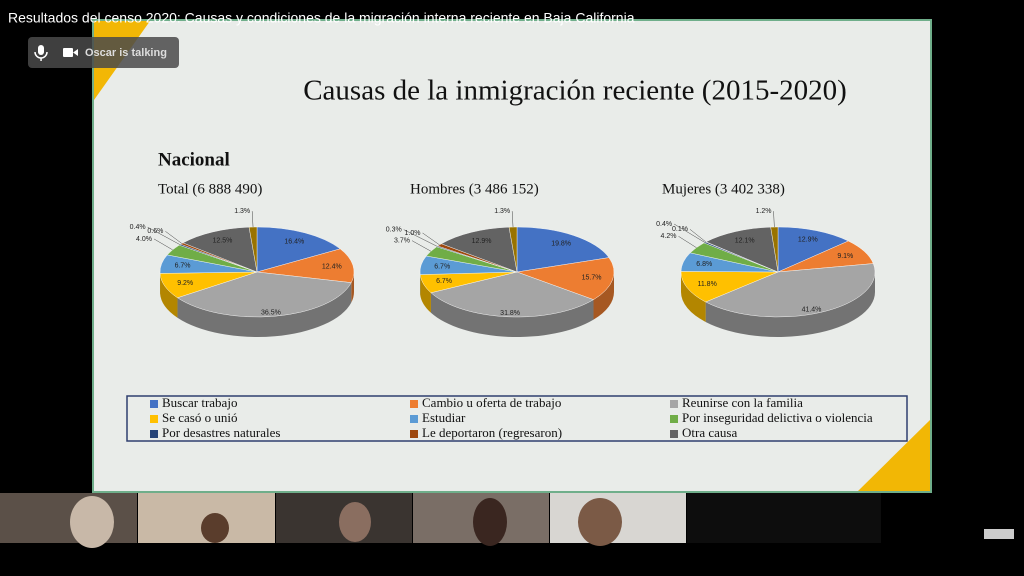 This screenshot has width=1024, height=576. Describe the element at coordinates (680, 229) in the screenshot. I see `value-label: 0.1%` at that location.